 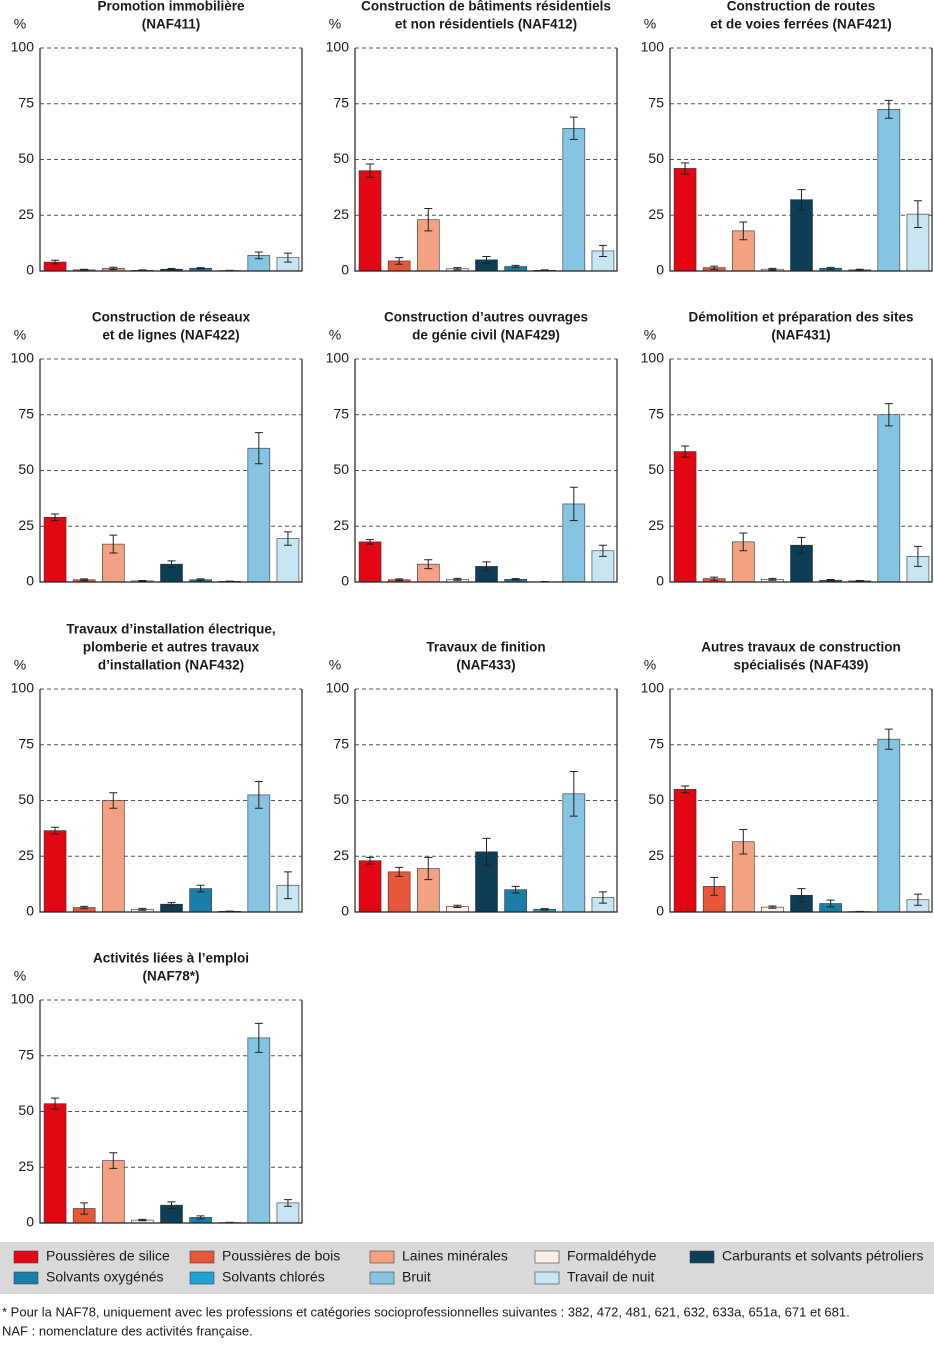 What do you see at coordinates (171, 317) in the screenshot?
I see `chart-title: Construction de réseaux` at bounding box center [171, 317].